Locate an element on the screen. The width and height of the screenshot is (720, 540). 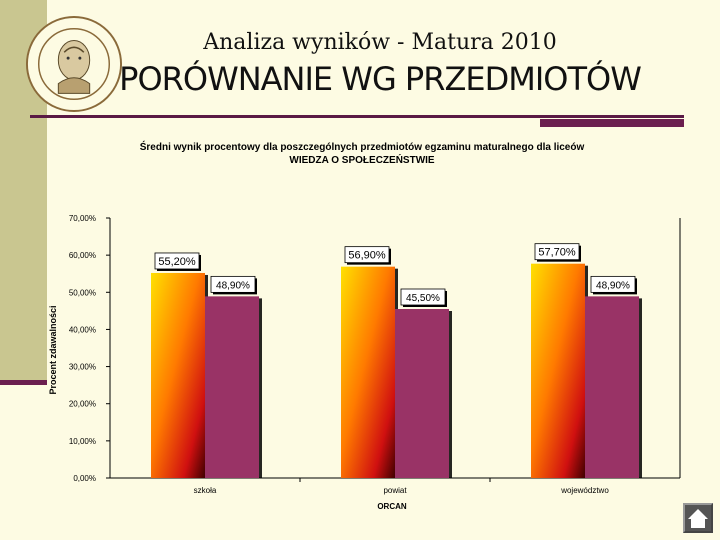
y-tick-label: 40,00% is located at coordinates (82, 329).